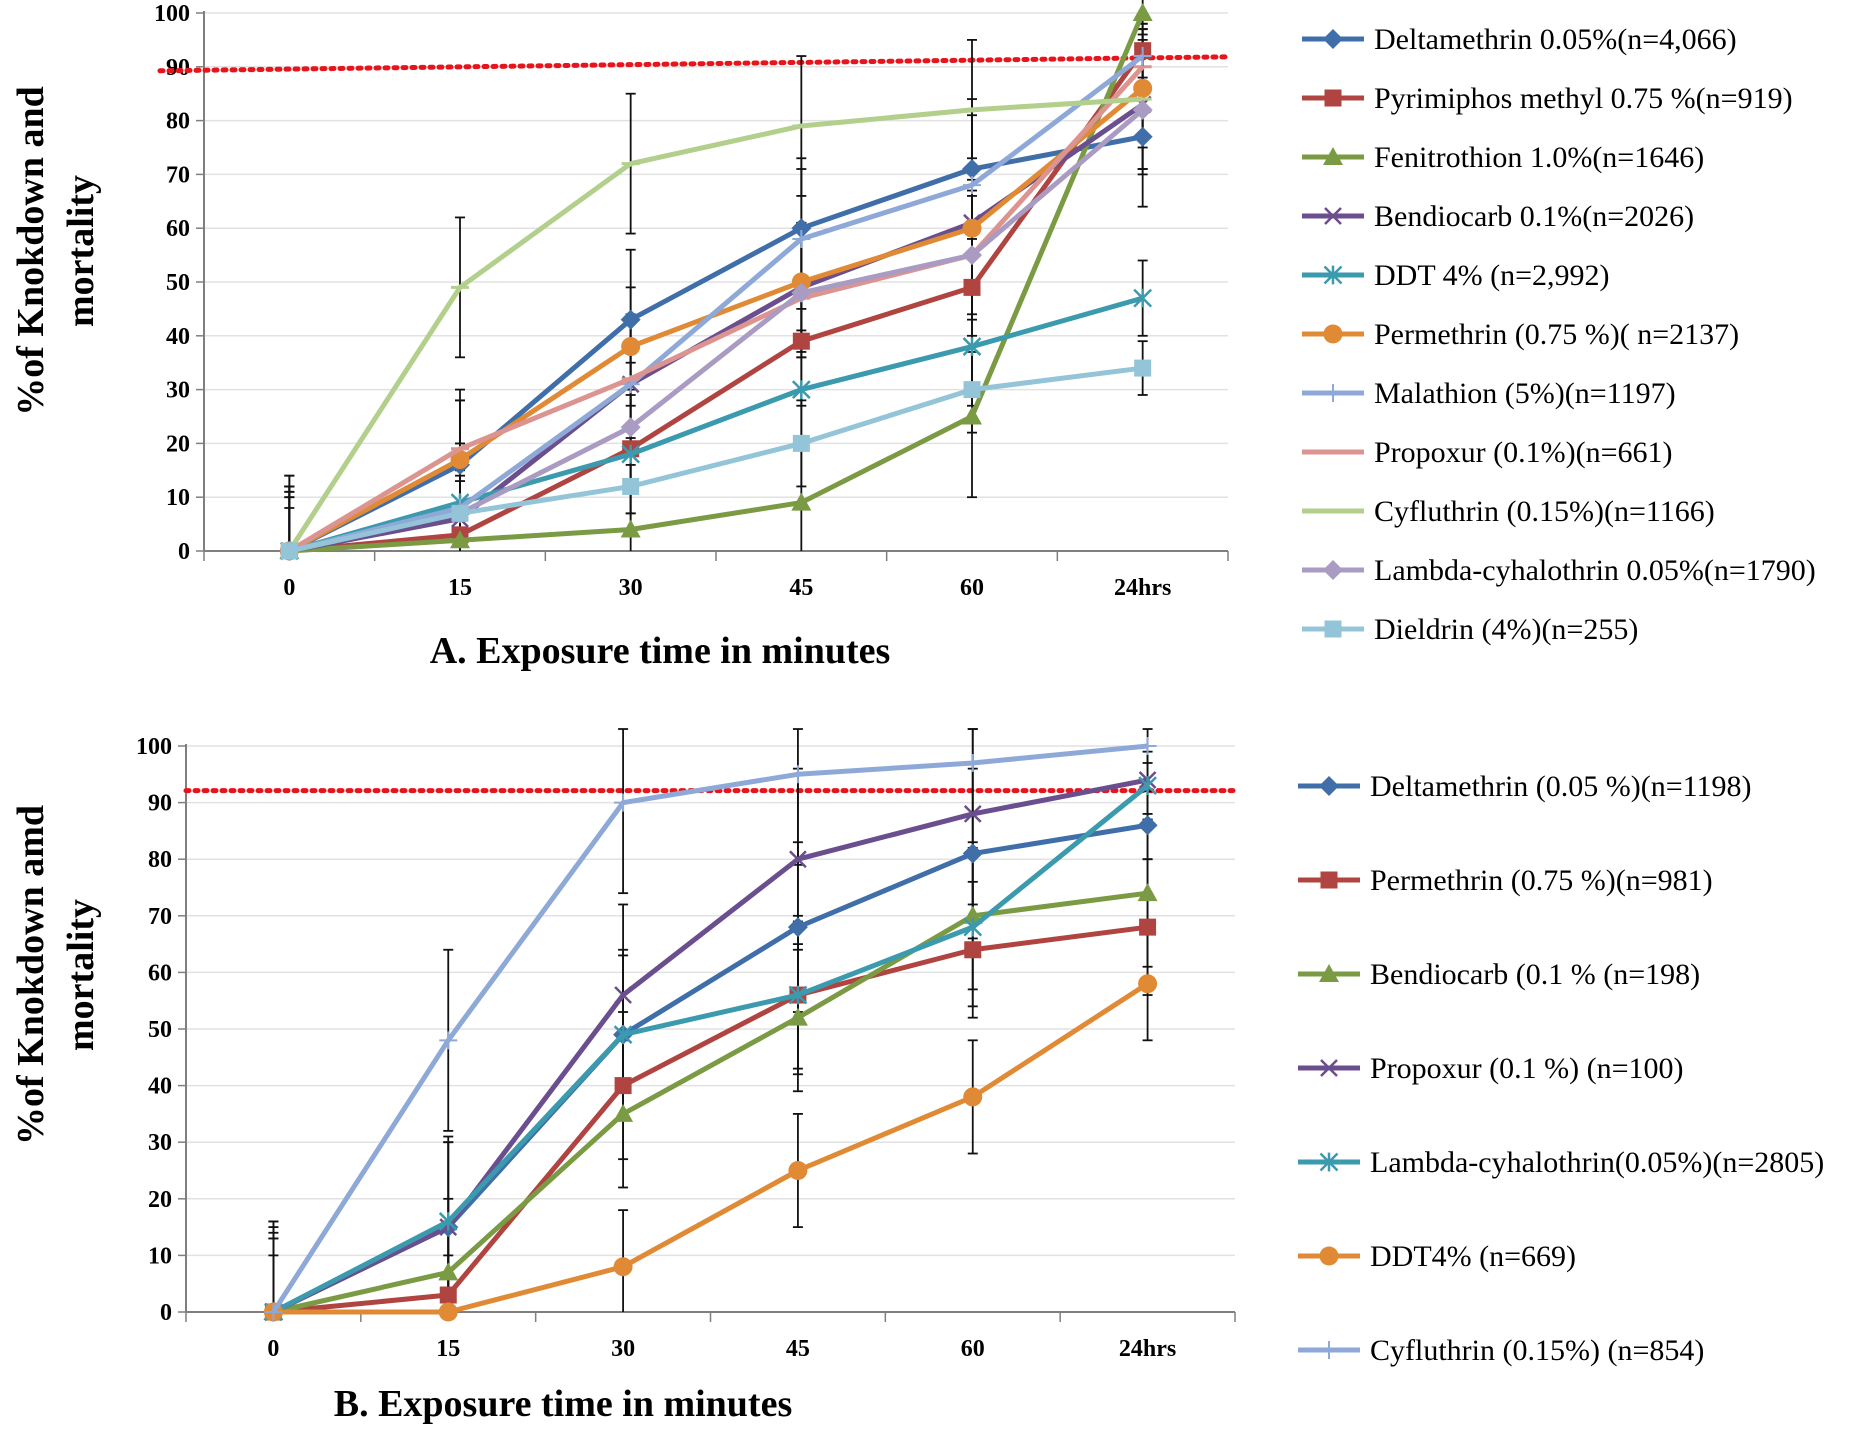 This screenshot has width=1873, height=1433. I want to click on legend-label: Fenitrothion 1.0%(n=1646), so click(1539, 157).